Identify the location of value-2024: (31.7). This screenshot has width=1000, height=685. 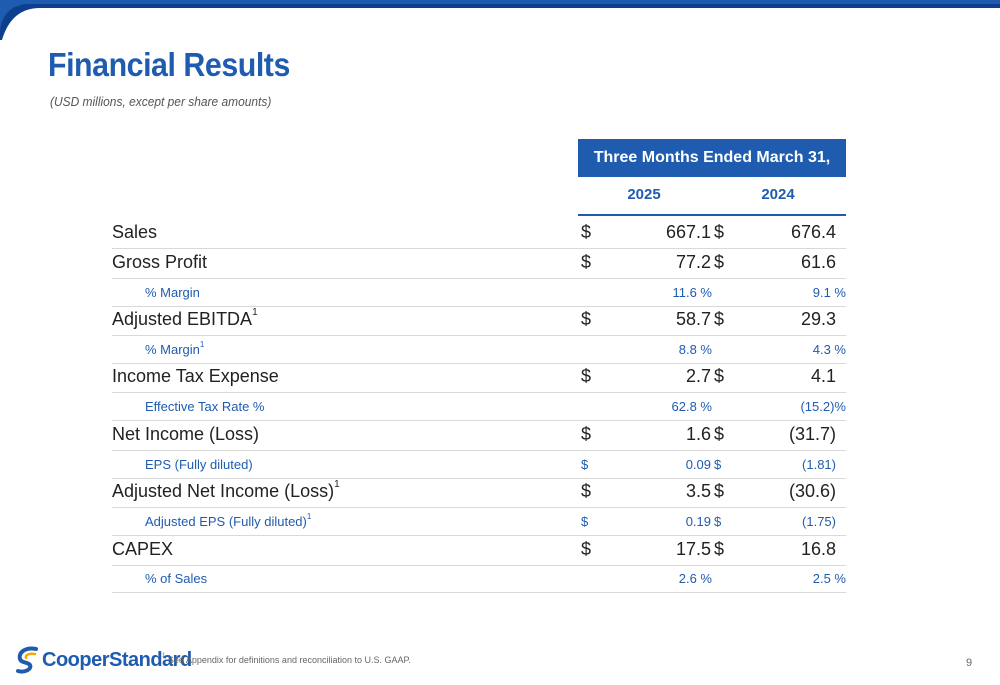
(812, 434).